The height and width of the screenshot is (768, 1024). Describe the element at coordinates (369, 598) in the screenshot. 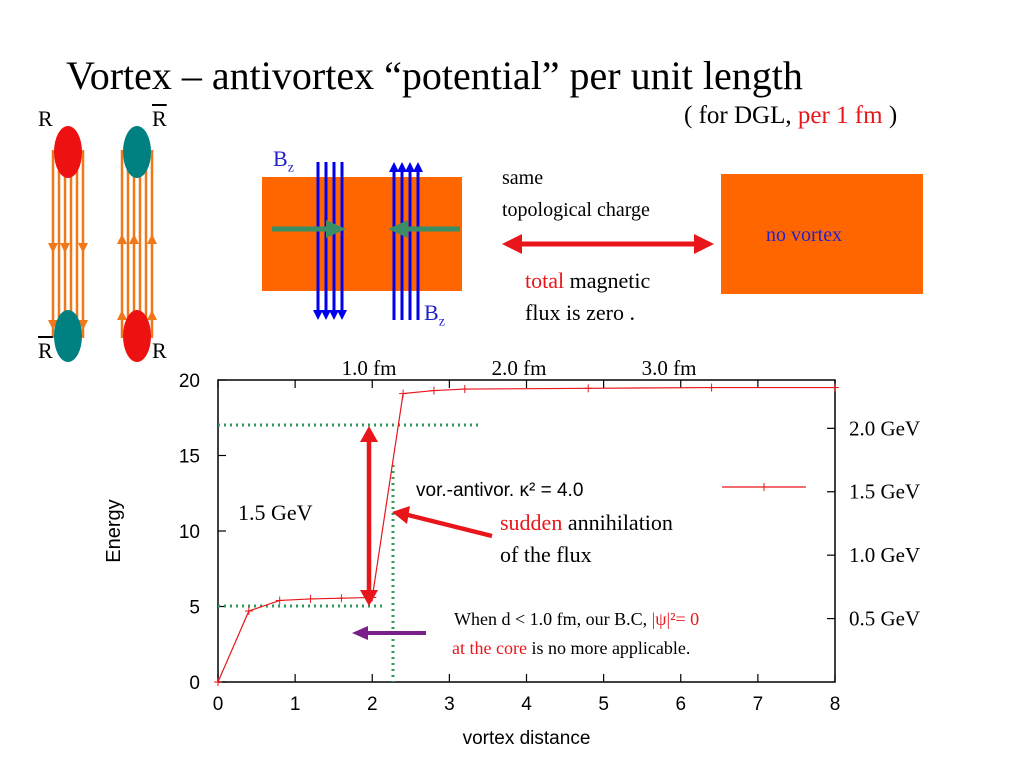

I see `gap-arrow-head-down` at that location.